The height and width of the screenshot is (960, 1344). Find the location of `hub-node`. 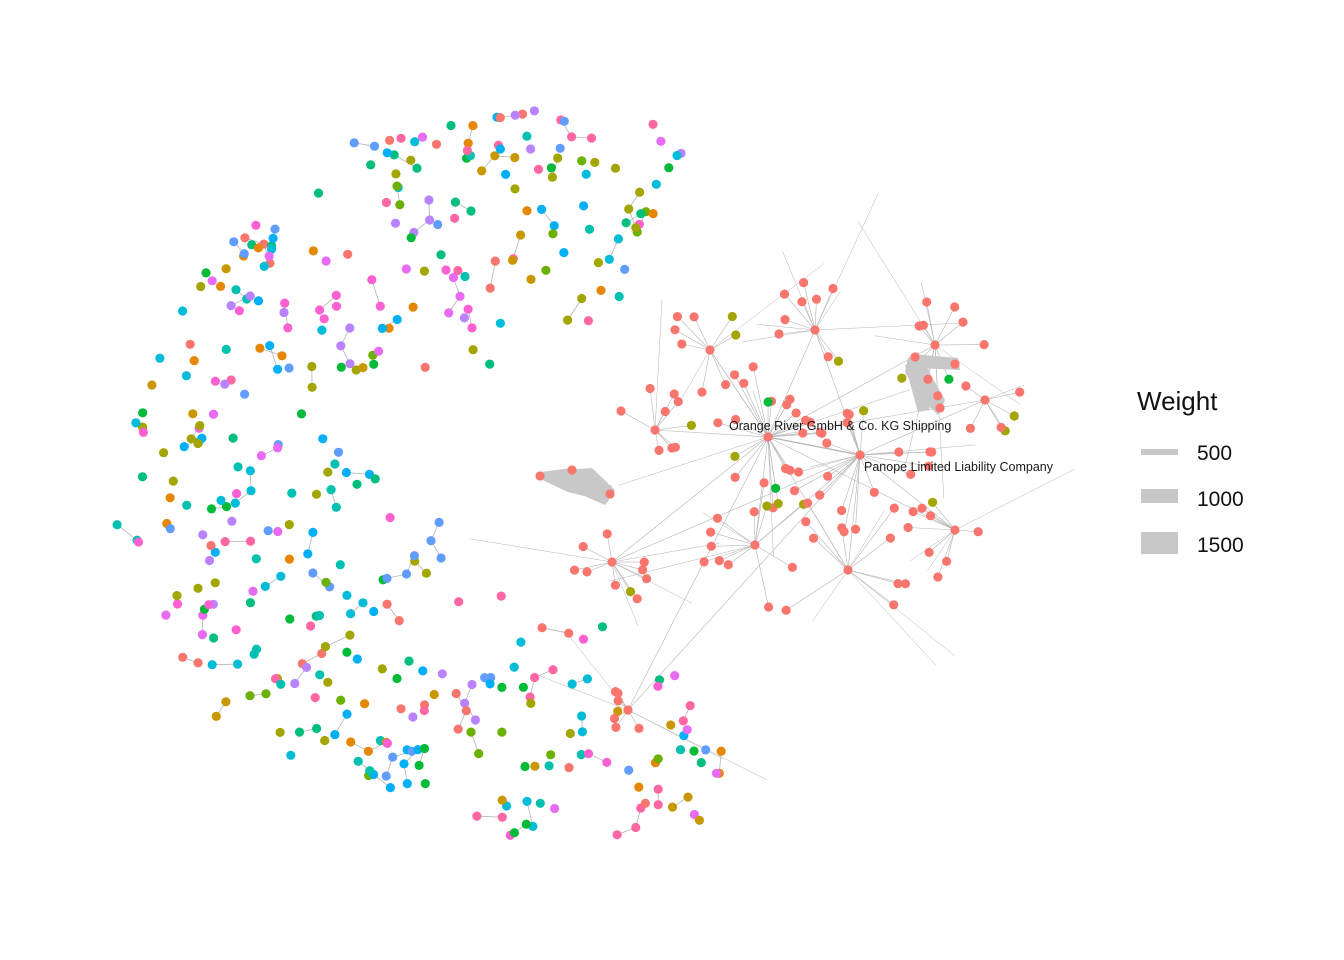

hub-node is located at coordinates (847, 569).